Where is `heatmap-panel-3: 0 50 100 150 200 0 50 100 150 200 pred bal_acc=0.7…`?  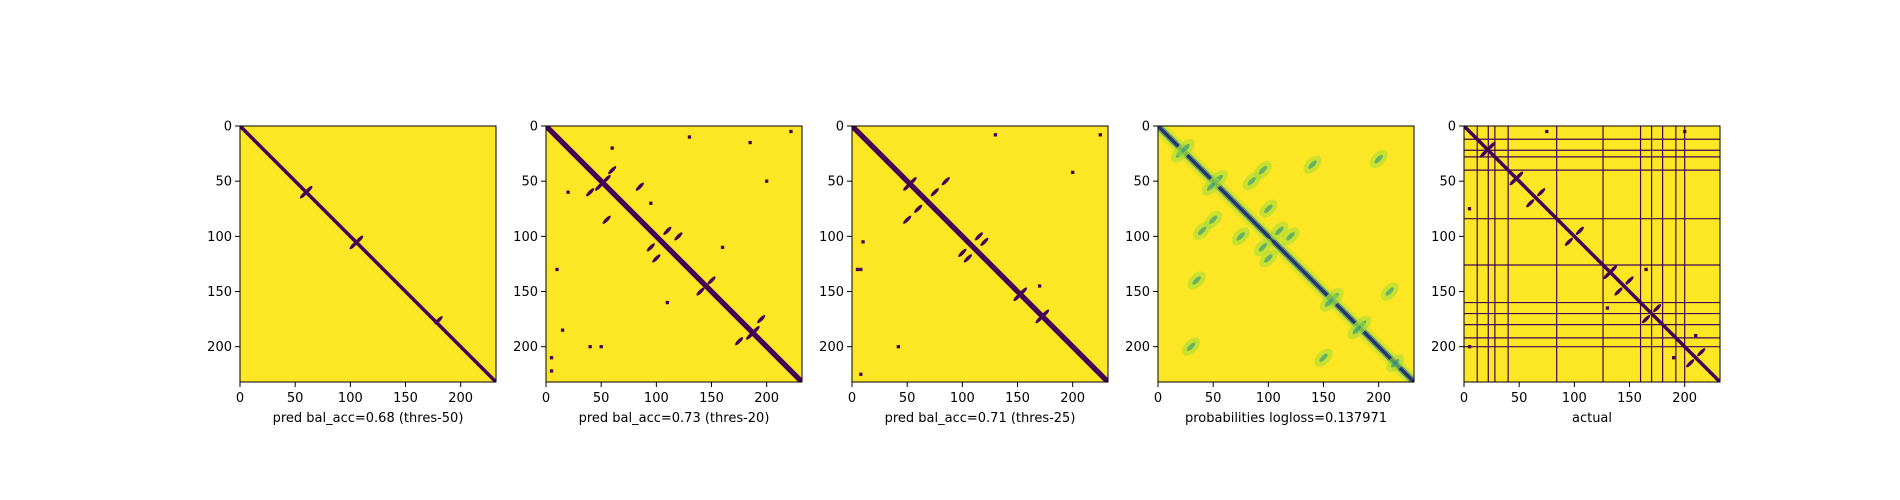 heatmap-panel-3: 0 50 100 150 200 0 50 100 150 200 pred bal_acc=0.7… is located at coordinates (964, 273).